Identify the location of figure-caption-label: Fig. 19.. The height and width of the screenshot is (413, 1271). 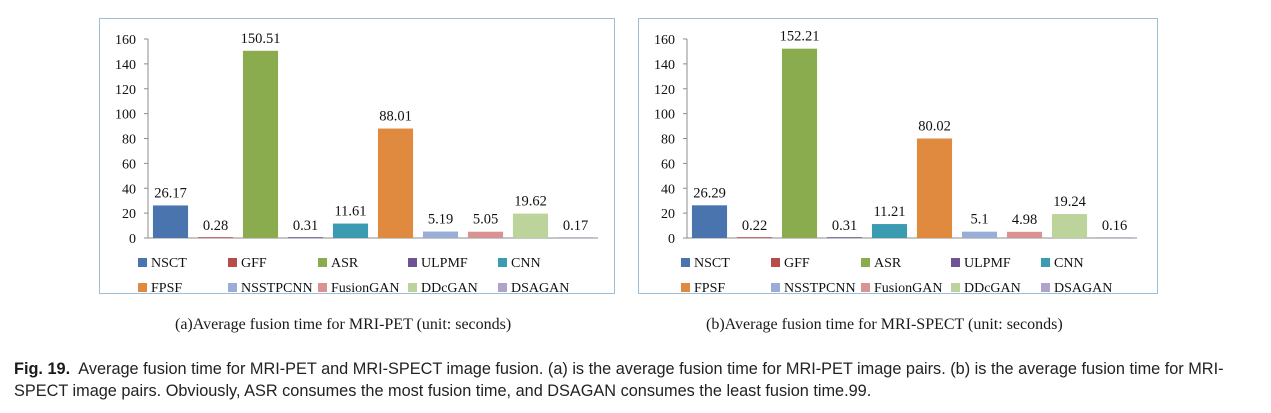
(42, 369).